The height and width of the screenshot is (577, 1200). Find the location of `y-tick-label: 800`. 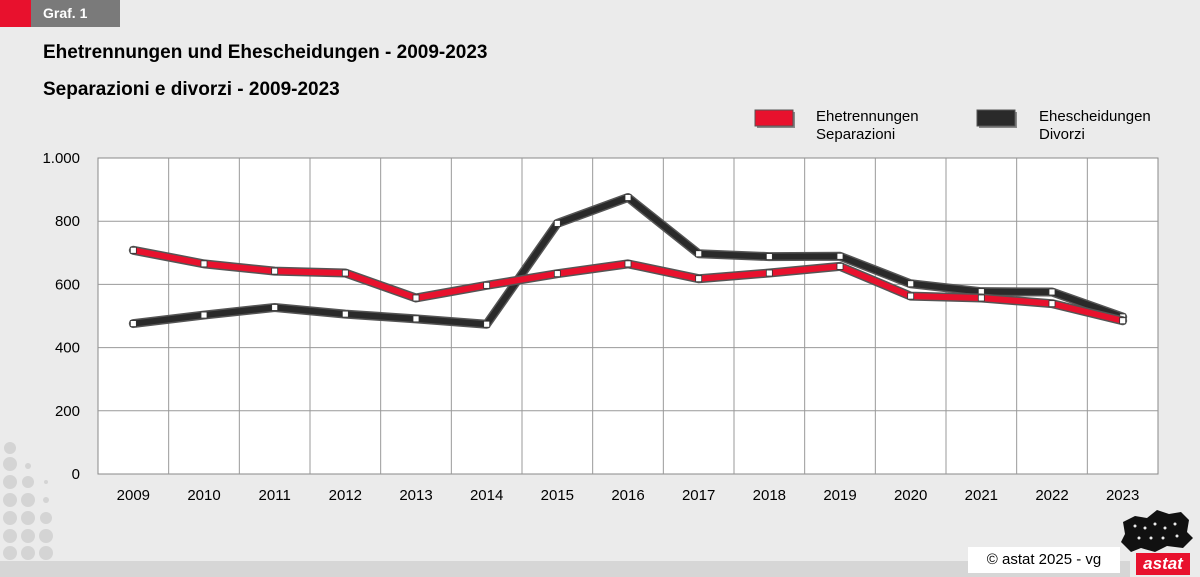

y-tick-label: 800 is located at coordinates (67, 221).